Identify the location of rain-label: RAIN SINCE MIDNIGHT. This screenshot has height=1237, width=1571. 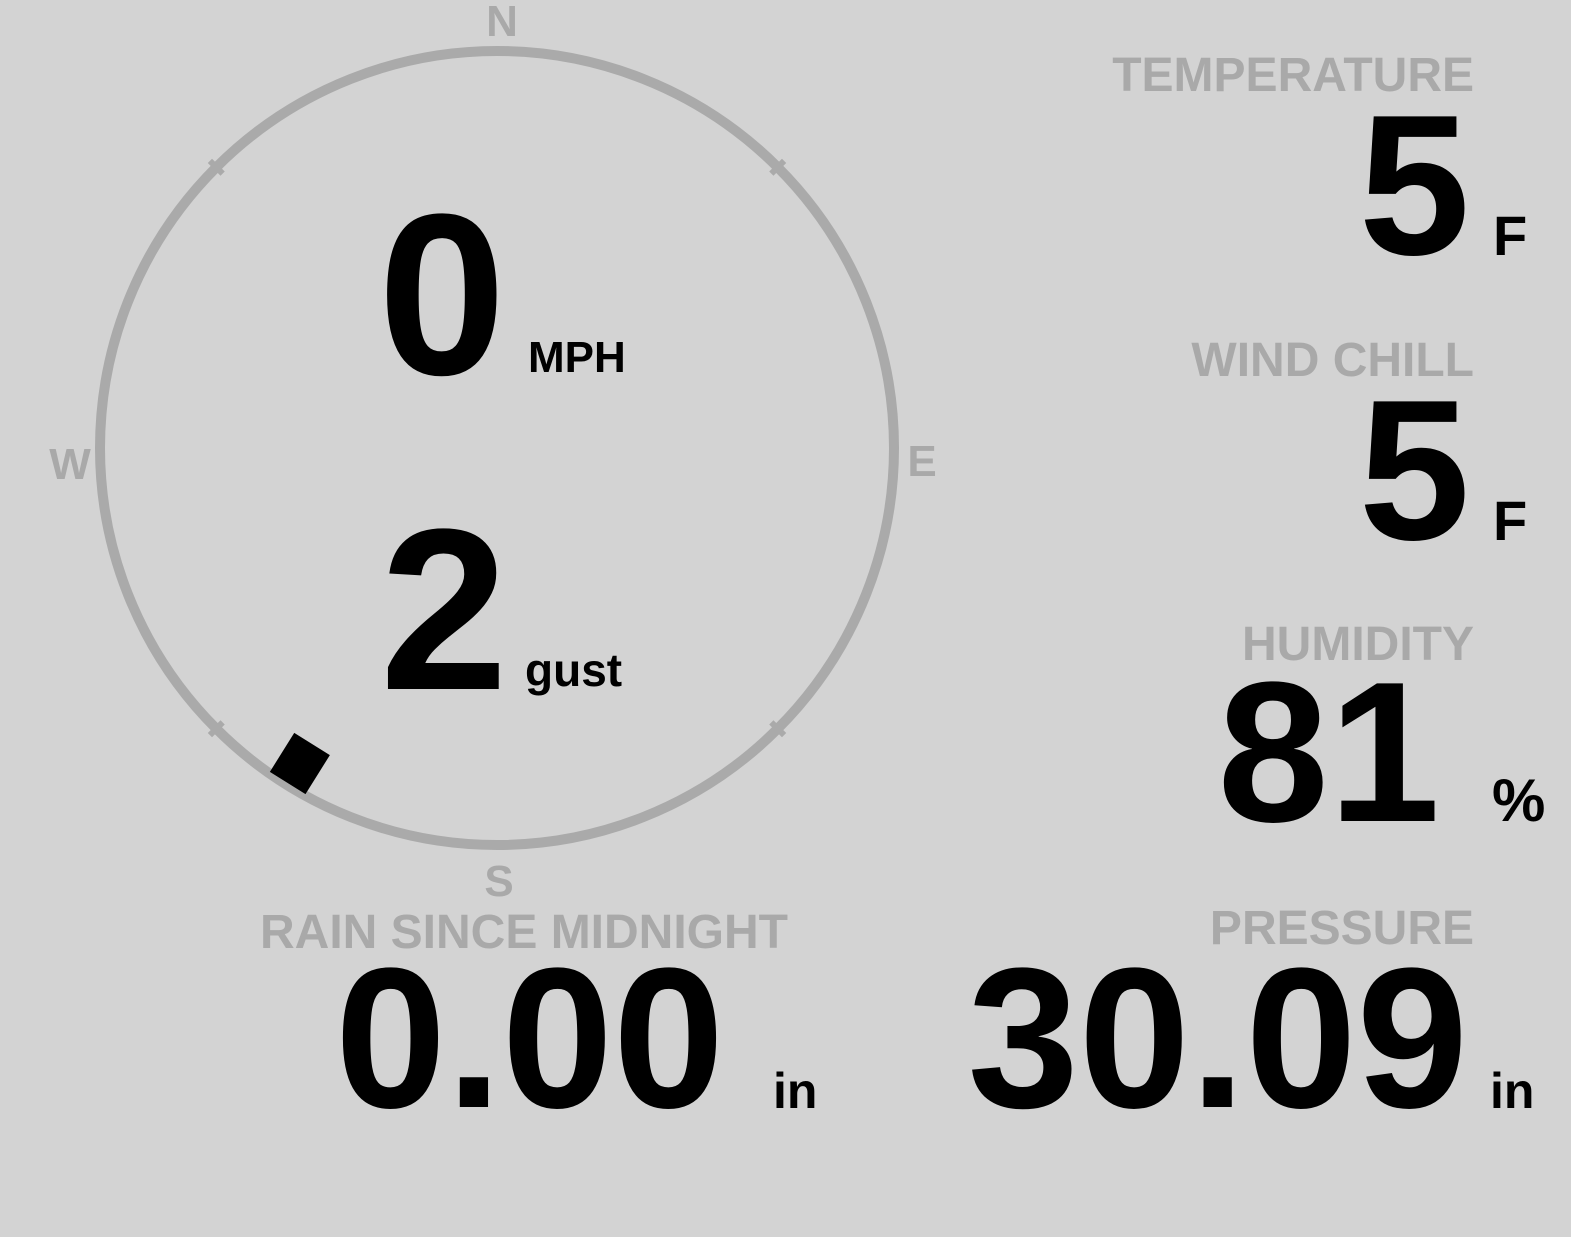
(524, 932).